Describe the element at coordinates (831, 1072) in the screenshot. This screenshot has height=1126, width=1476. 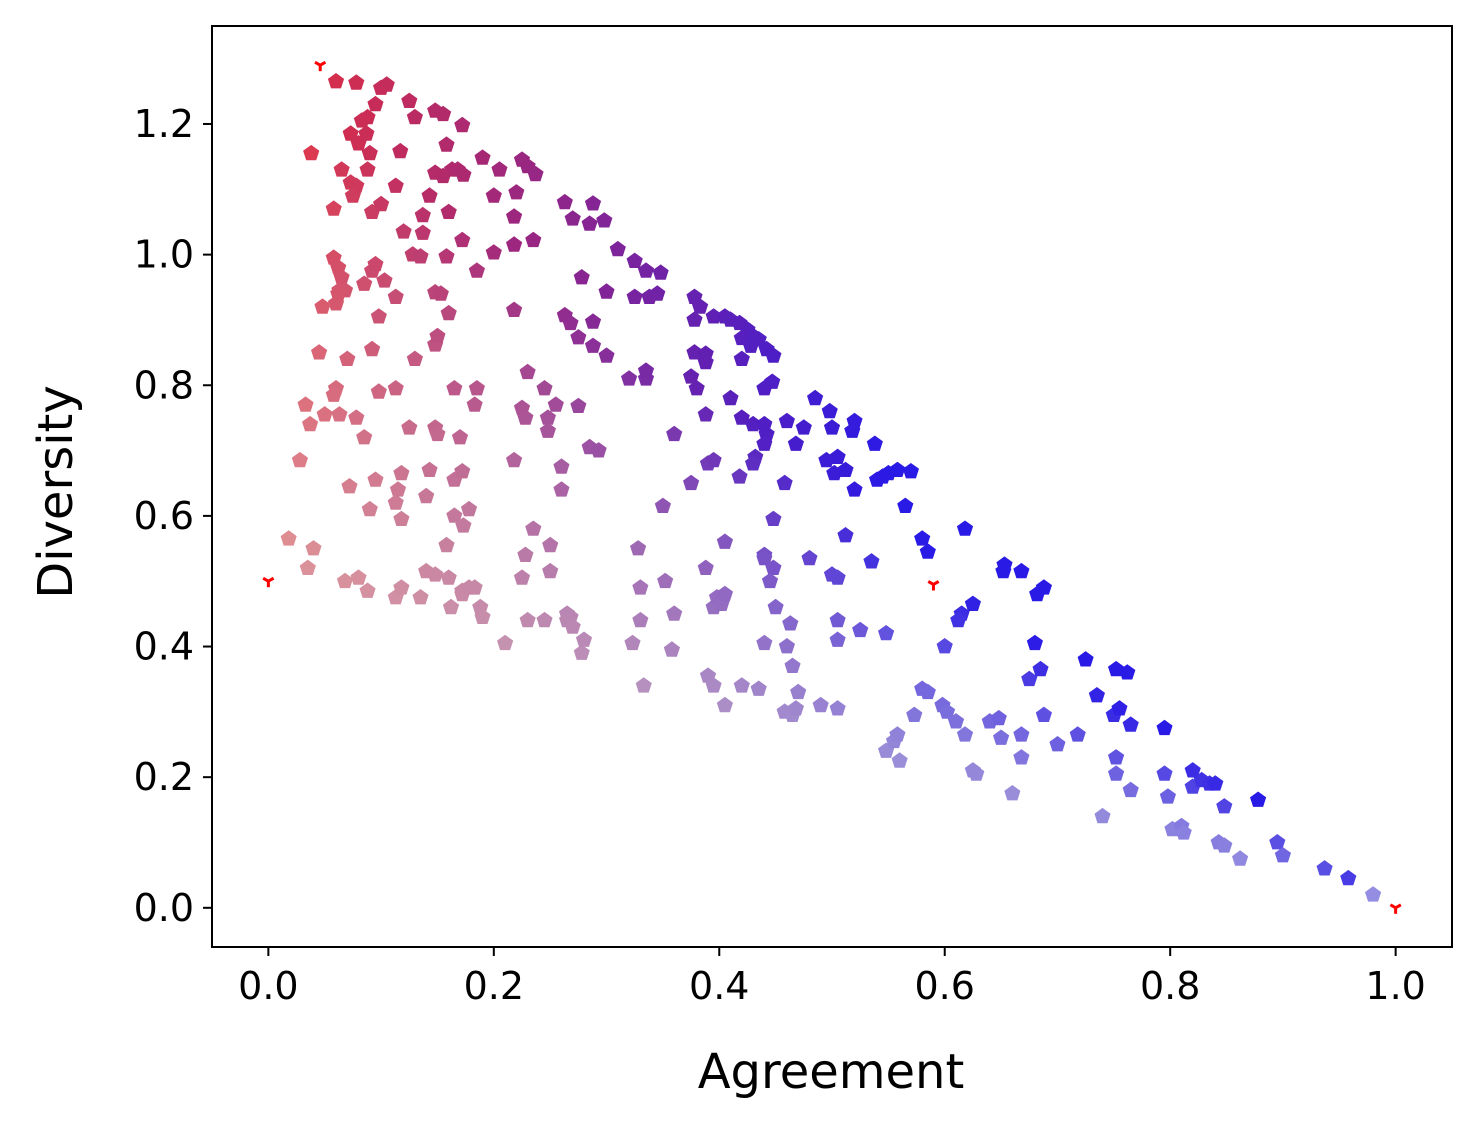
I see `x-axis-title: Agreement` at that location.